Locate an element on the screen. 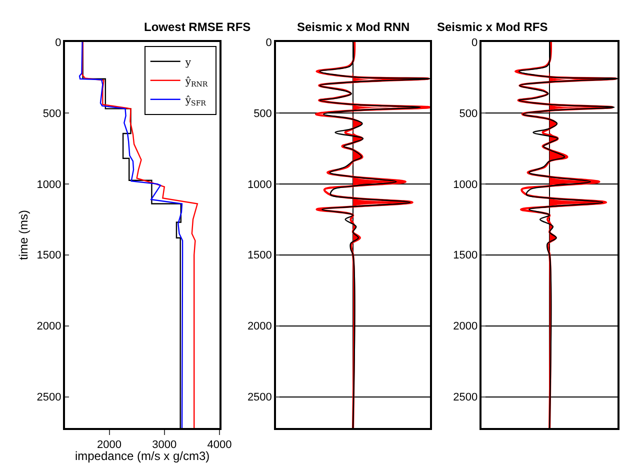 This screenshot has height=463, width=639. y-axis-title: time (ms) is located at coordinates (23, 235).